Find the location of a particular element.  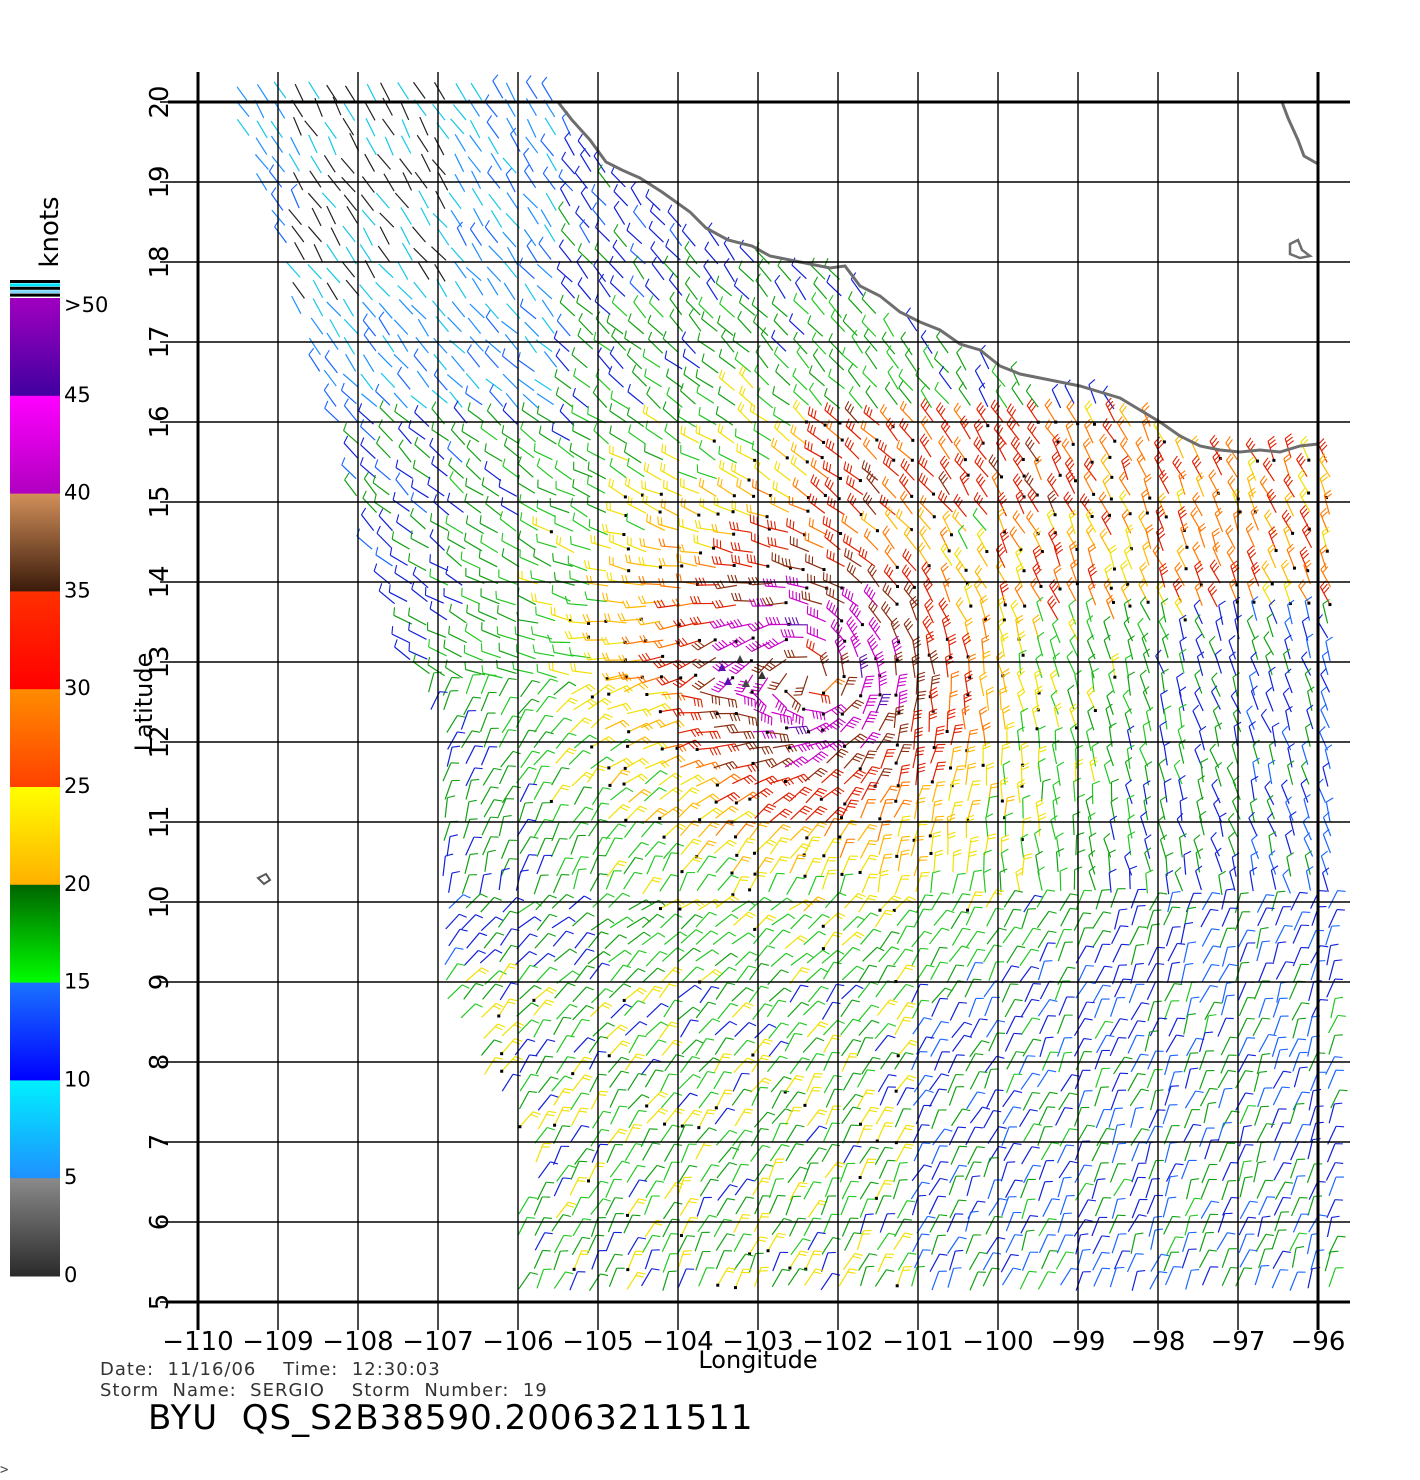

lon-tick-label: −106 is located at coordinates (517, 1342).